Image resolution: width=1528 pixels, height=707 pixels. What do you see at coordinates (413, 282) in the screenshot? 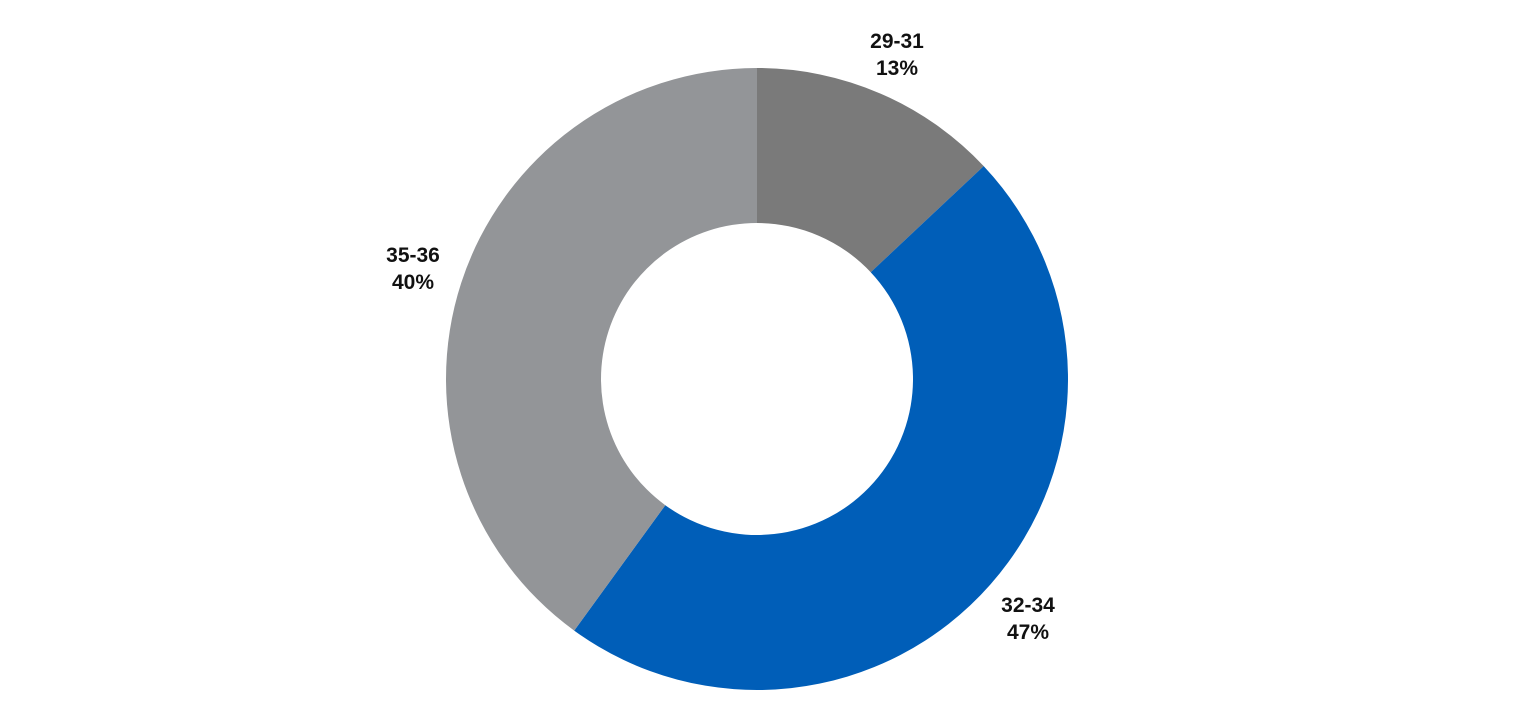
I see `slice-percent-35-36: 40%` at bounding box center [413, 282].